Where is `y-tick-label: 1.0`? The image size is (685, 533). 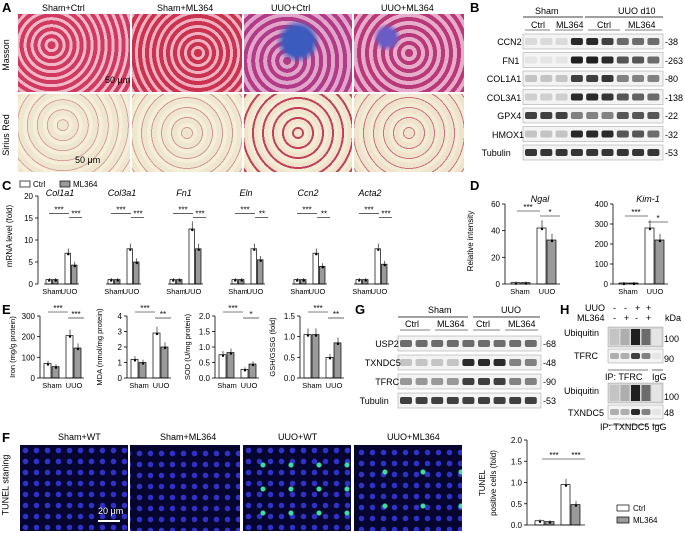 y-tick-label: 1.0 is located at coordinates (517, 483).